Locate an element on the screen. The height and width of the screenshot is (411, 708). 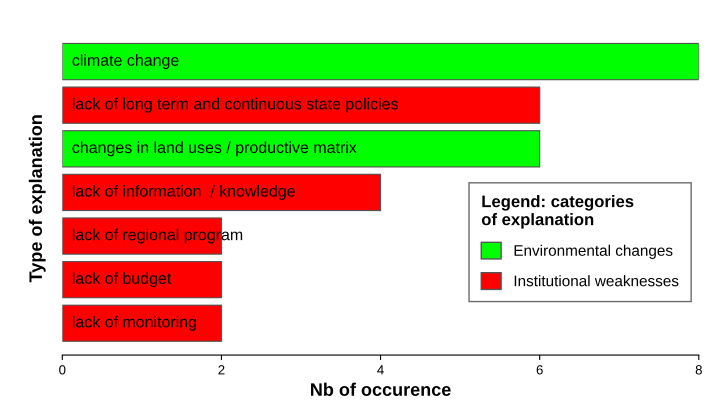
y-tick-label: climate change is located at coordinates (125, 62).